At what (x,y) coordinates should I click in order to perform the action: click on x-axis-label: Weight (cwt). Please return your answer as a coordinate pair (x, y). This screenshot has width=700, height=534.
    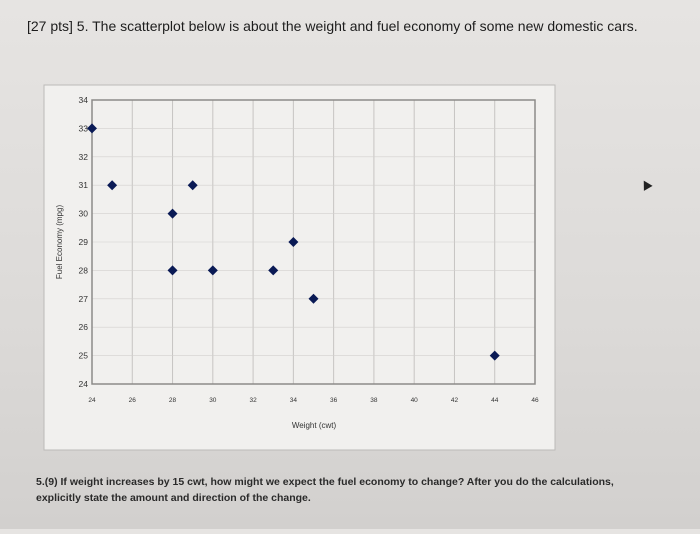
    Looking at the image, I should click on (314, 425).